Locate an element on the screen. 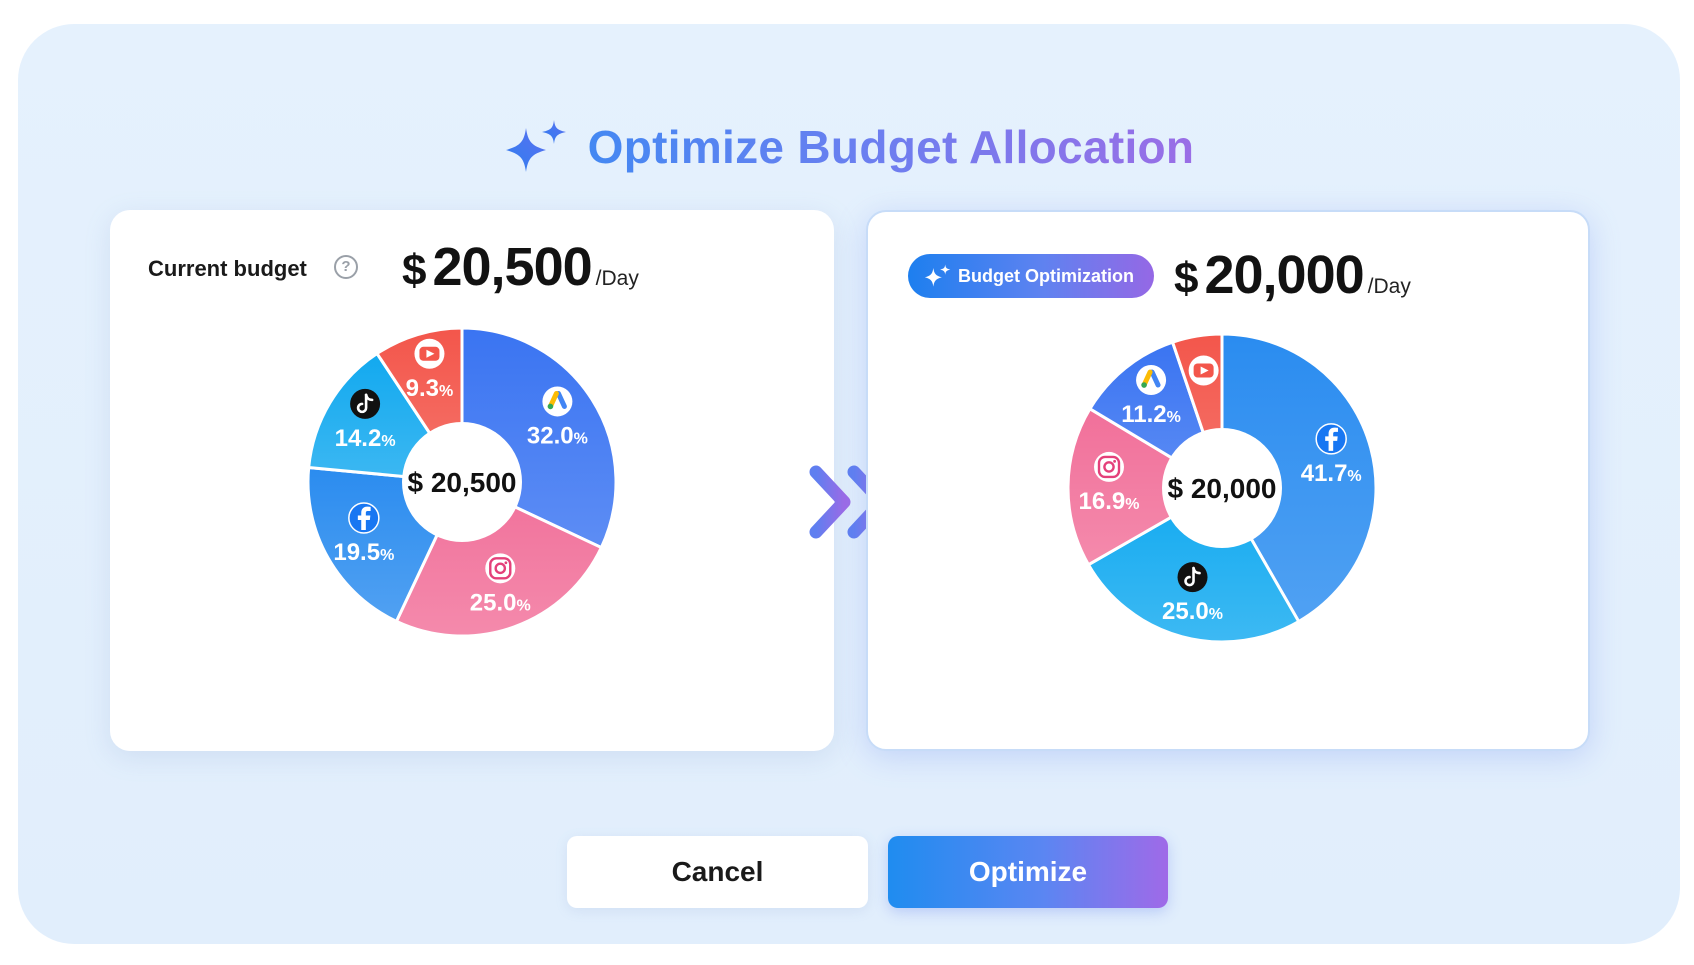  slice-label-instagram: 16.9% is located at coordinates (1109, 483).